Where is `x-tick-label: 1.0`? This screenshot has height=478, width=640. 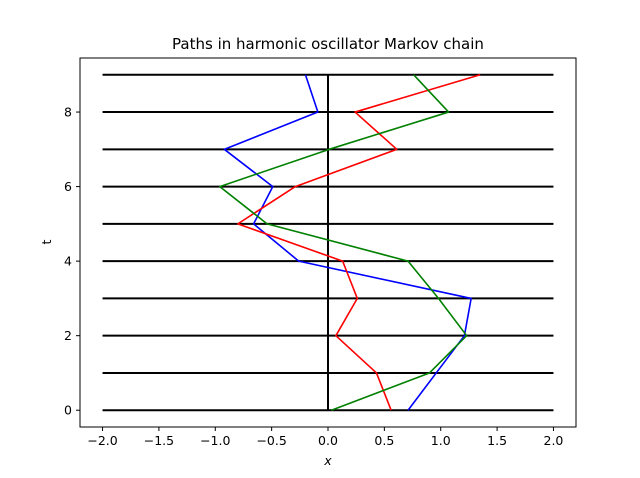 x-tick-label: 1.0 is located at coordinates (441, 440).